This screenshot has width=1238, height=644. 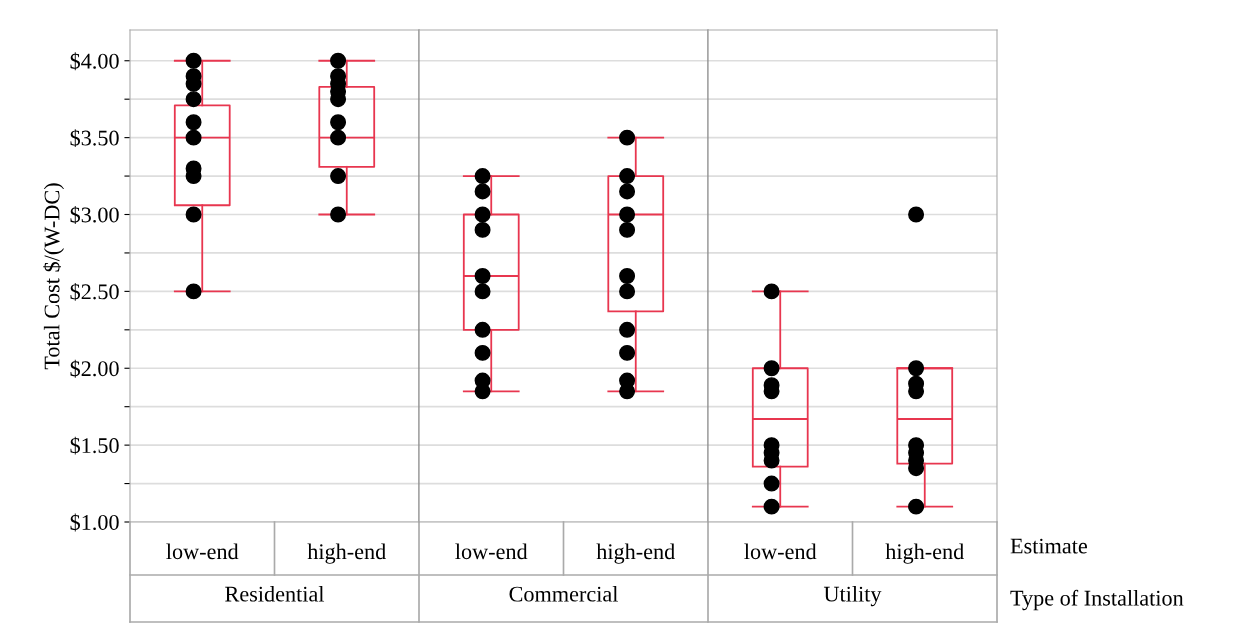 I want to click on x-axis-title: Utility, so click(x=852, y=596).